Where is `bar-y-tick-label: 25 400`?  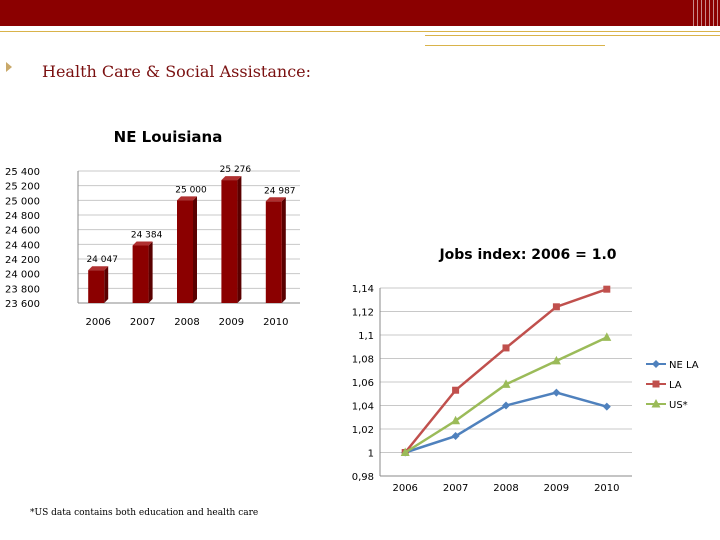 bar-y-tick-label: 25 400 is located at coordinates (22, 172).